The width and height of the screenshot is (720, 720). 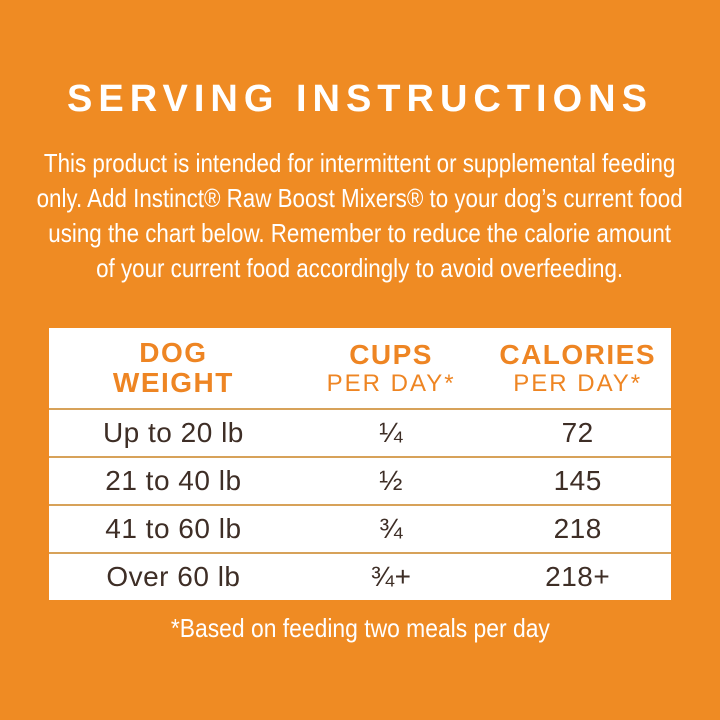 I want to click on column-header-dog-weight-line2: WEIGHT, so click(x=173, y=382).